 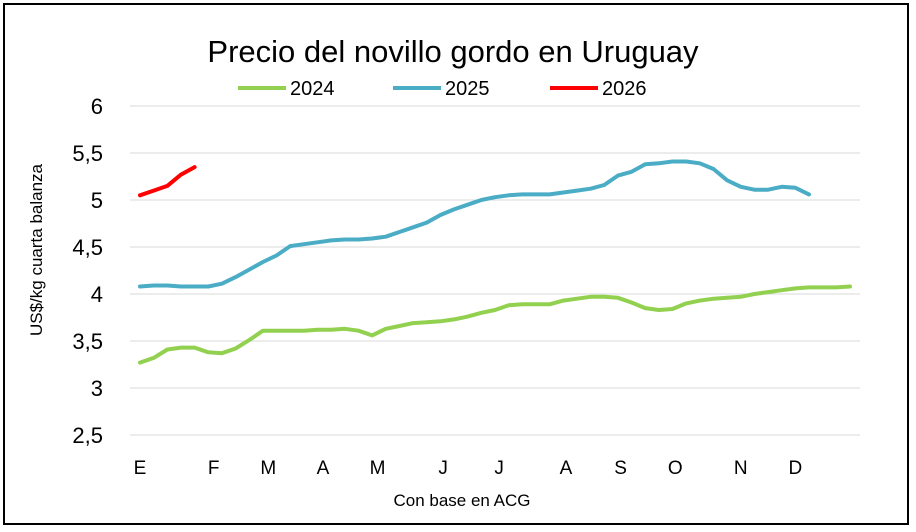 What do you see at coordinates (467, 89) in the screenshot?
I see `legend-label-2025: 2025` at bounding box center [467, 89].